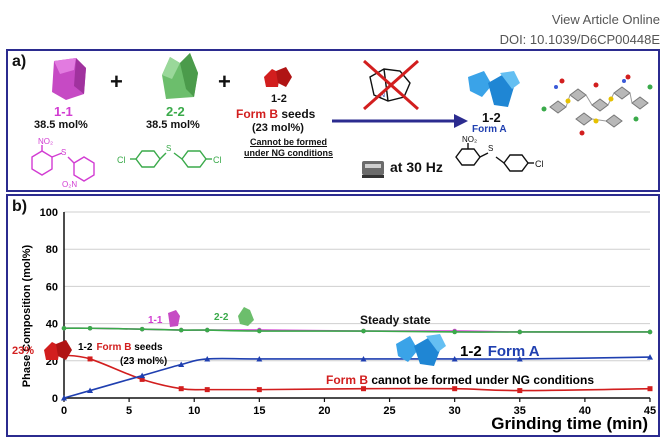 The height and width of the screenshot is (439, 662). I want to click on o2n-label: O₂N, so click(69, 184).